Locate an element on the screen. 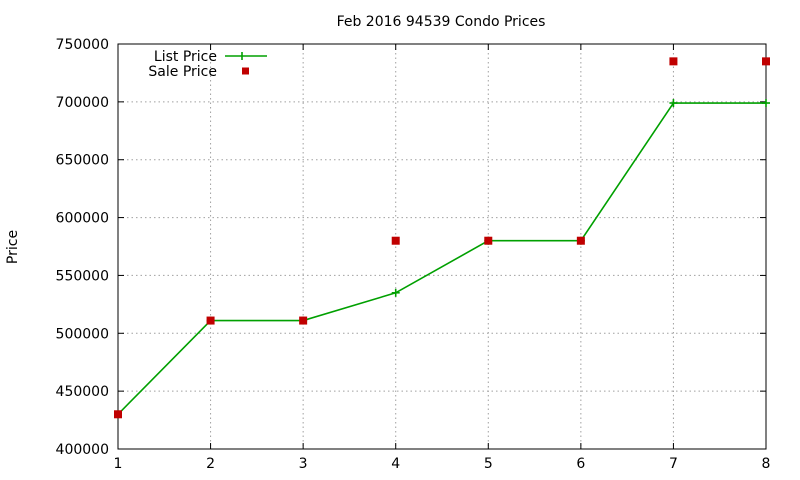 This screenshot has height=480, width=800. x-tick-label: 7 is located at coordinates (673, 464).